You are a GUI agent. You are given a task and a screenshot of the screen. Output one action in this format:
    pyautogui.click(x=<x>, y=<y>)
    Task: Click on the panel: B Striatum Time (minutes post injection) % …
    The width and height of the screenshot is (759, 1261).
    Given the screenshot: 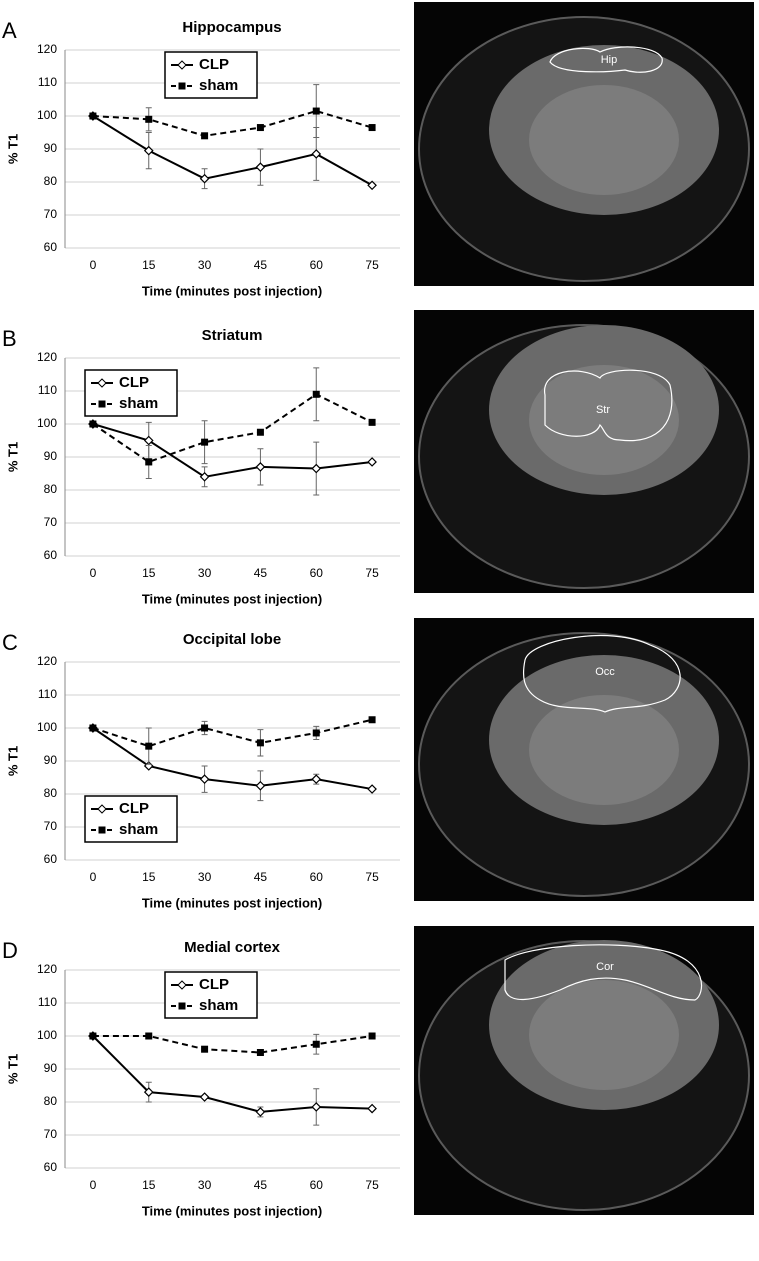 What is the action you would take?
    pyautogui.click(x=201, y=466)
    